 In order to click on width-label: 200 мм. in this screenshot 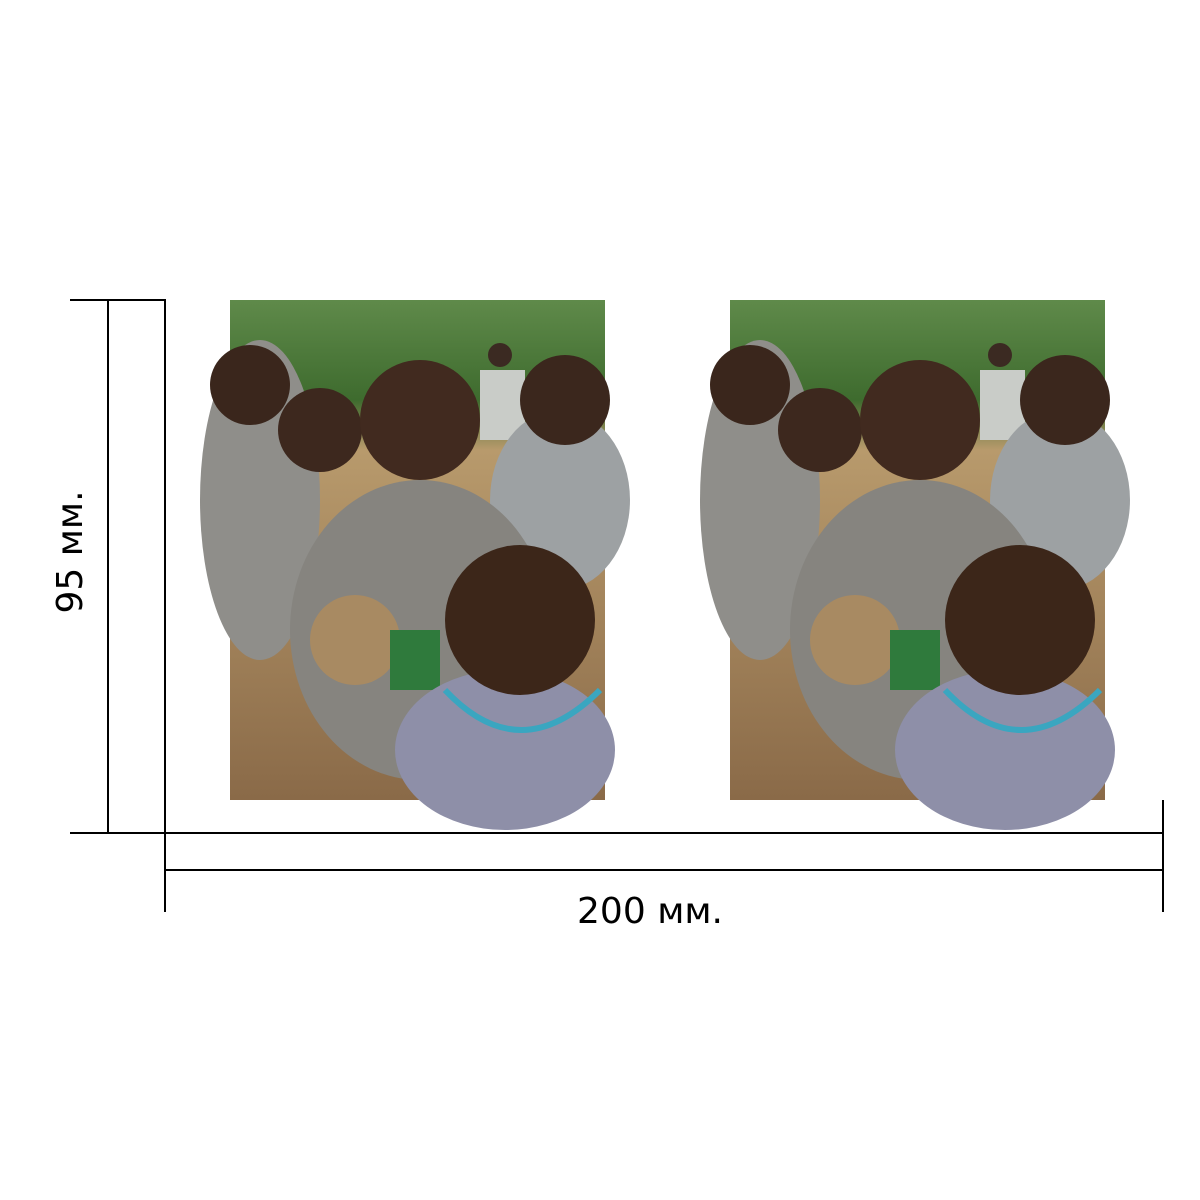, I will do `click(650, 911)`.